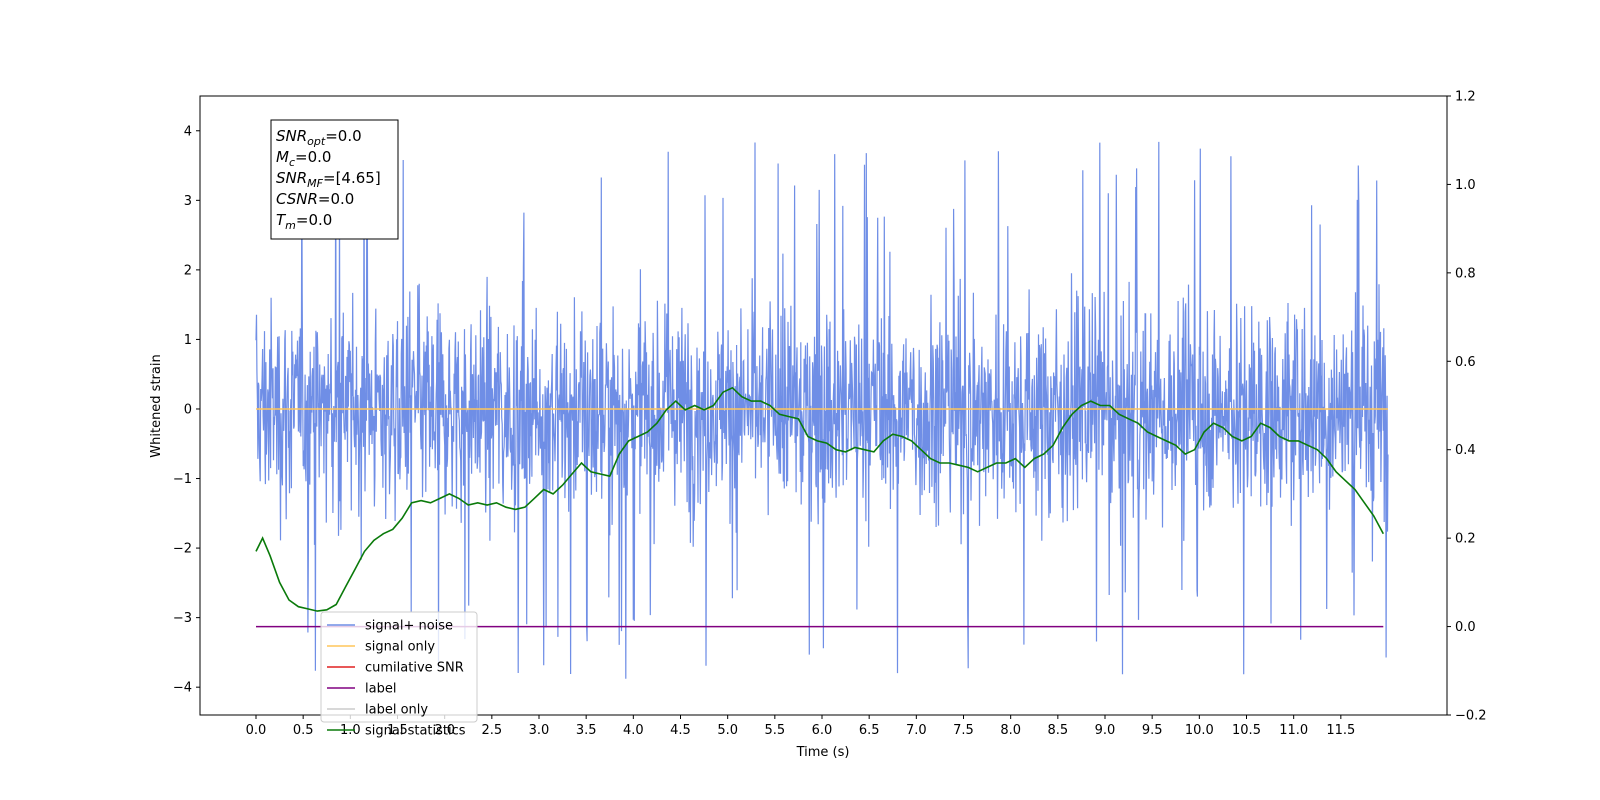 The image size is (1600, 800). What do you see at coordinates (1471, 716) in the screenshot?
I see `y2-tick-label: −0.2` at bounding box center [1471, 716].